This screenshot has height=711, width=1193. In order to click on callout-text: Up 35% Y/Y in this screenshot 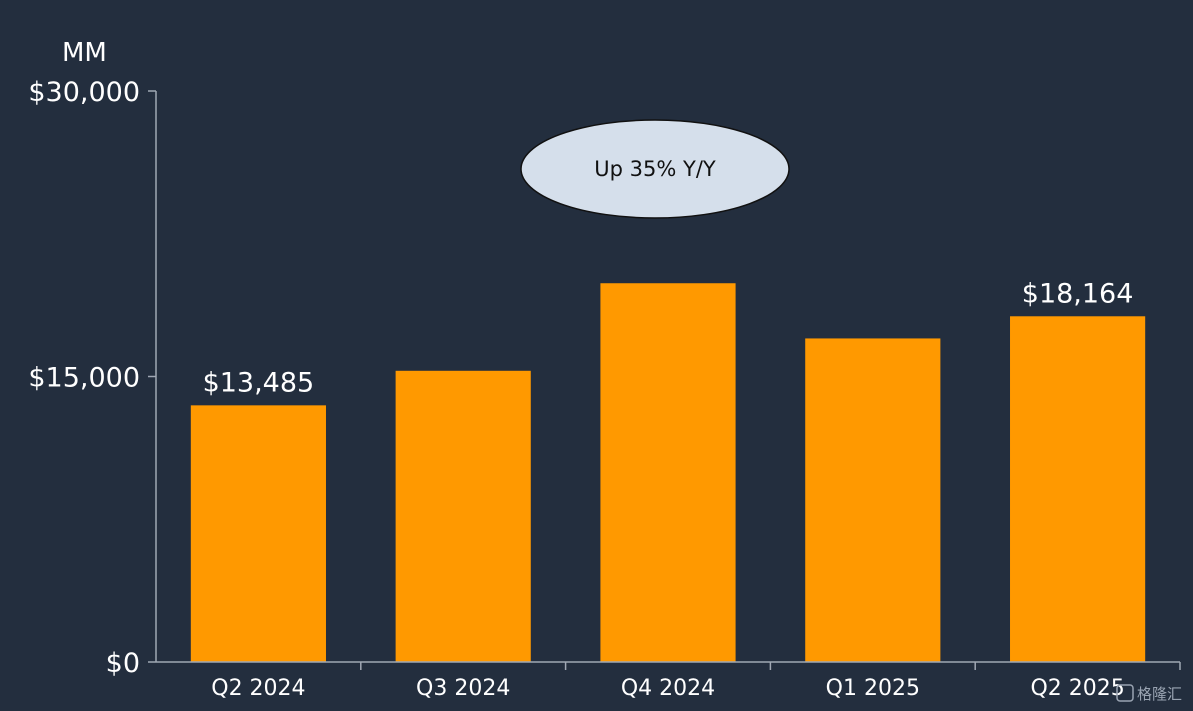, I will do `click(655, 169)`.